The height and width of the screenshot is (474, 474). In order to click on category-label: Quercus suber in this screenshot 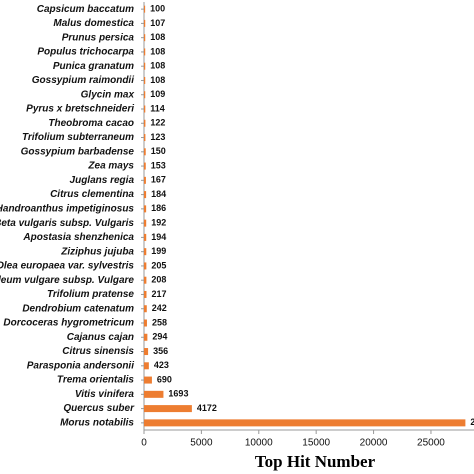, I will do `click(99, 408)`.